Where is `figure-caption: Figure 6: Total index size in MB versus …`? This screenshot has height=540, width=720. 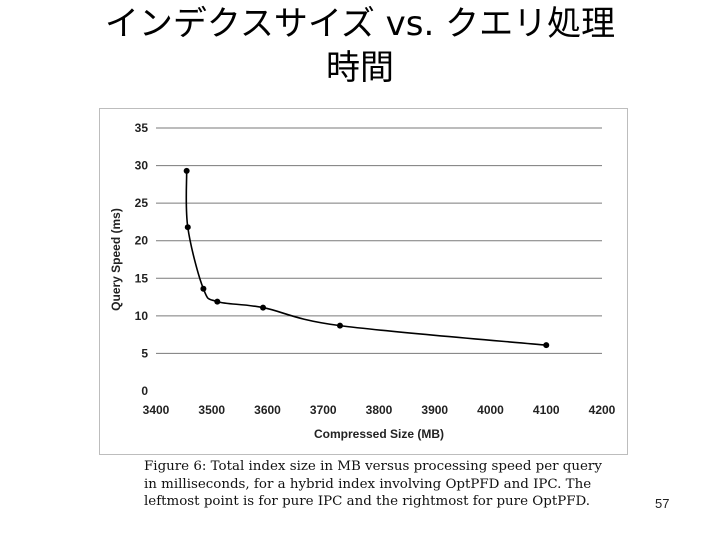 figure-caption: Figure 6: Total index size in MB versus … is located at coordinates (373, 484).